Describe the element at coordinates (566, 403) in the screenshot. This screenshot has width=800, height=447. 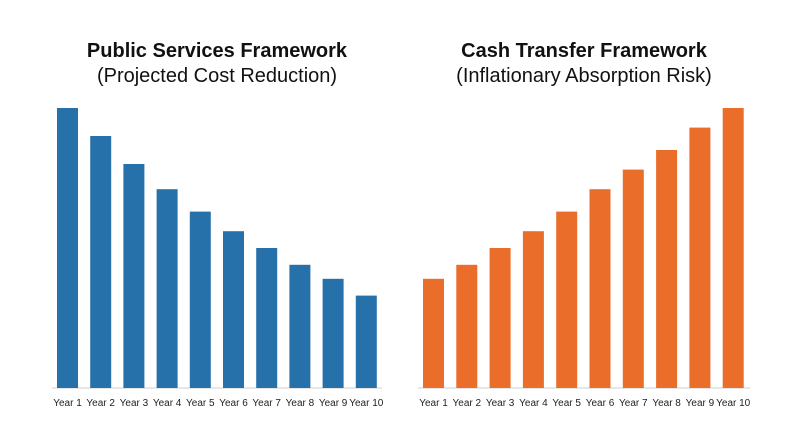
I see `cash-transfer-tick-label-5: Year 5` at that location.